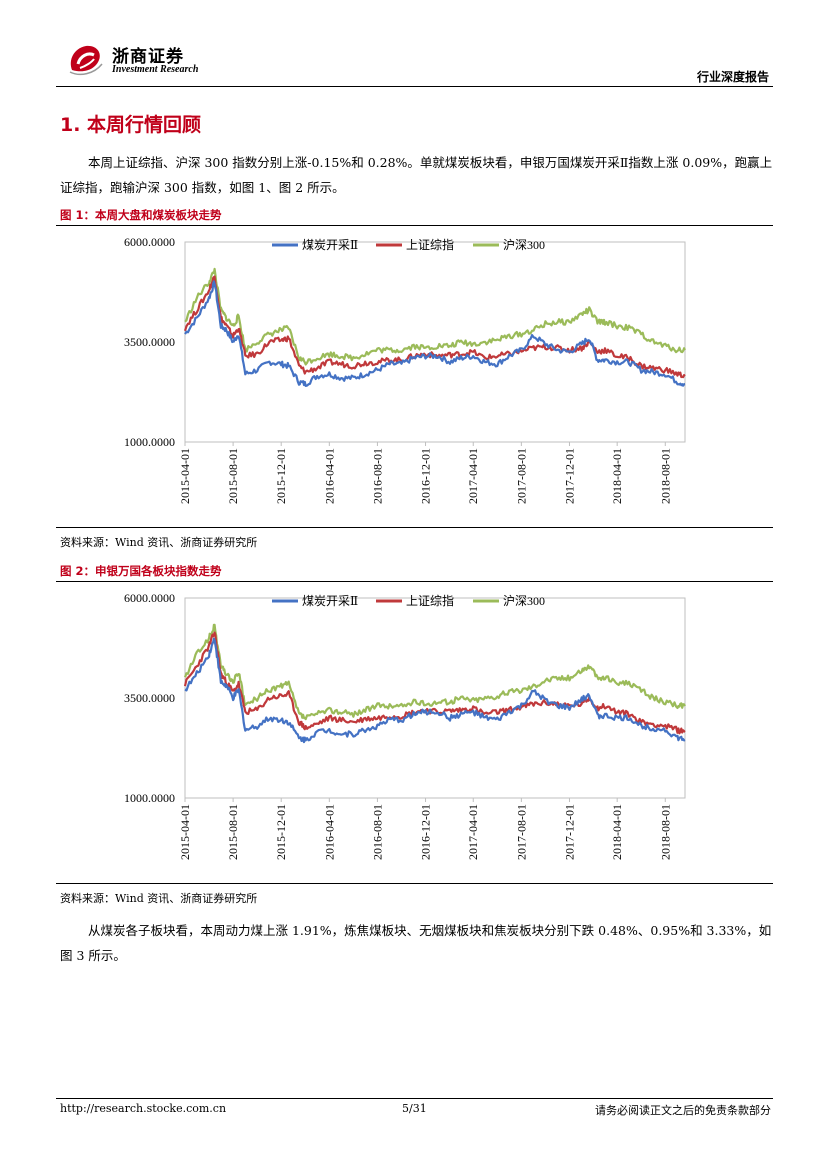  What do you see at coordinates (159, 542) in the screenshot?
I see `figure-1-source: 资料来源：Wind 资讯、浙商证券研究所` at bounding box center [159, 542].